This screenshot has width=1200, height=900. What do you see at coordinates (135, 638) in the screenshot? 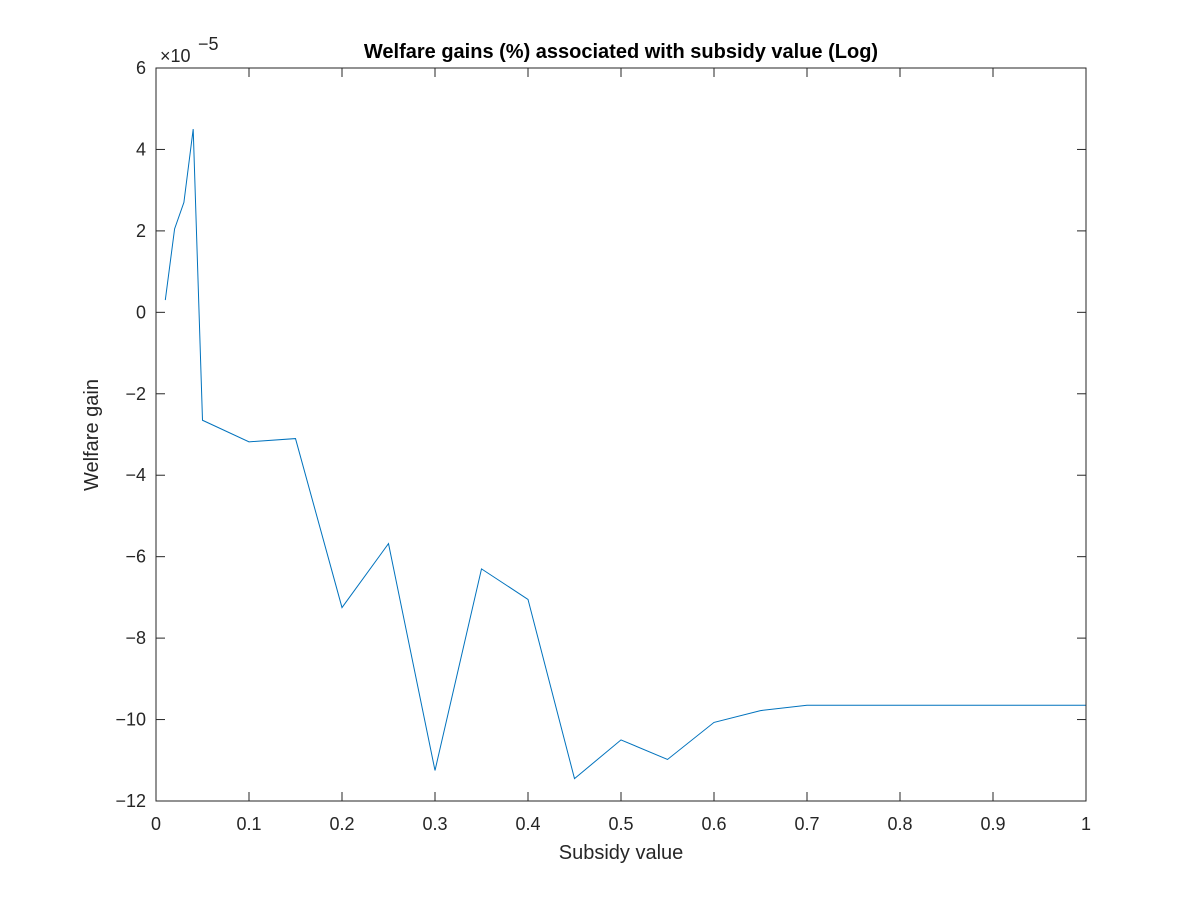
I see `y-tick-label: −8` at bounding box center [135, 638].